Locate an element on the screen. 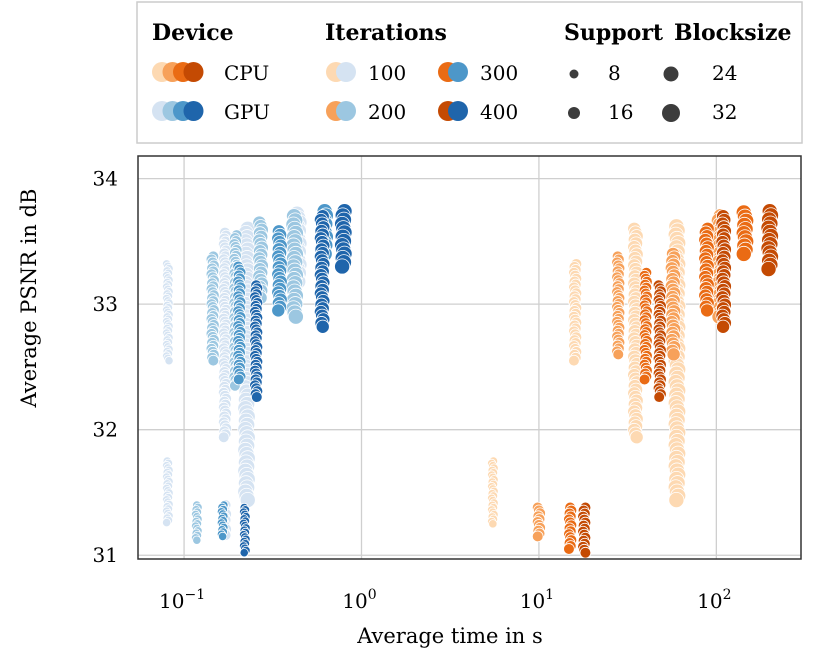  legend-iter-100-gpu-circle is located at coordinates (346, 72).